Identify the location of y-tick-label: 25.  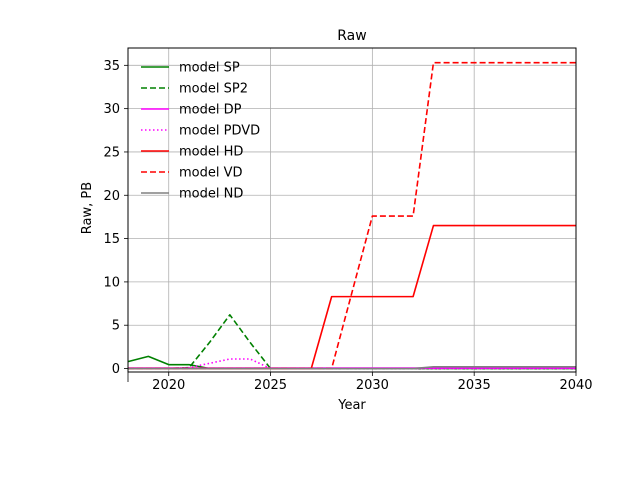
(111, 152).